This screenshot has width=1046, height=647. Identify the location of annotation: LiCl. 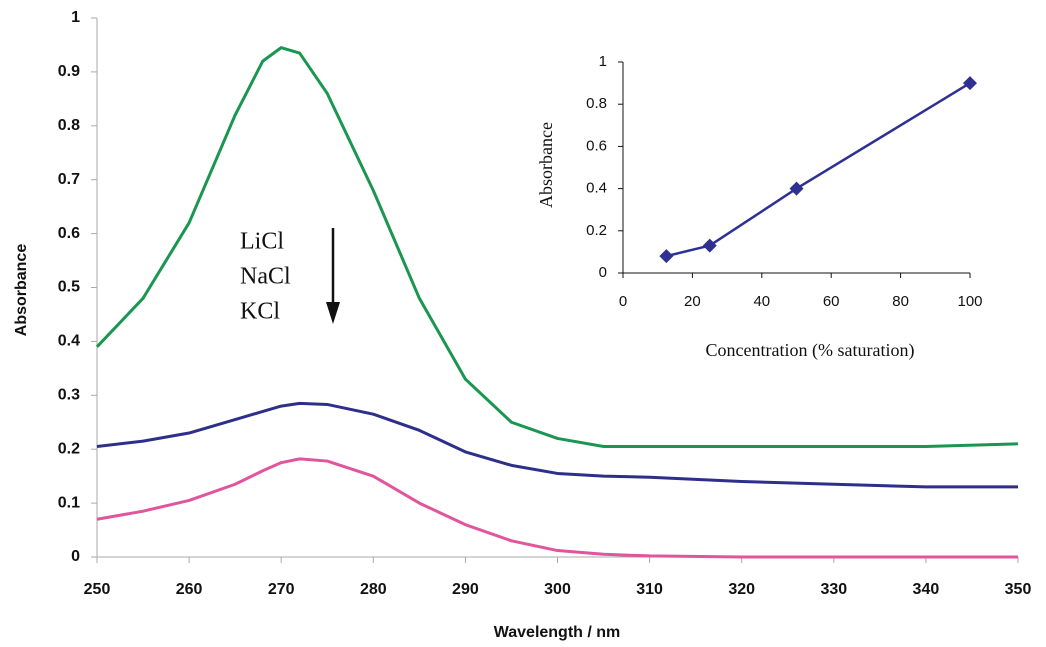
(262, 242).